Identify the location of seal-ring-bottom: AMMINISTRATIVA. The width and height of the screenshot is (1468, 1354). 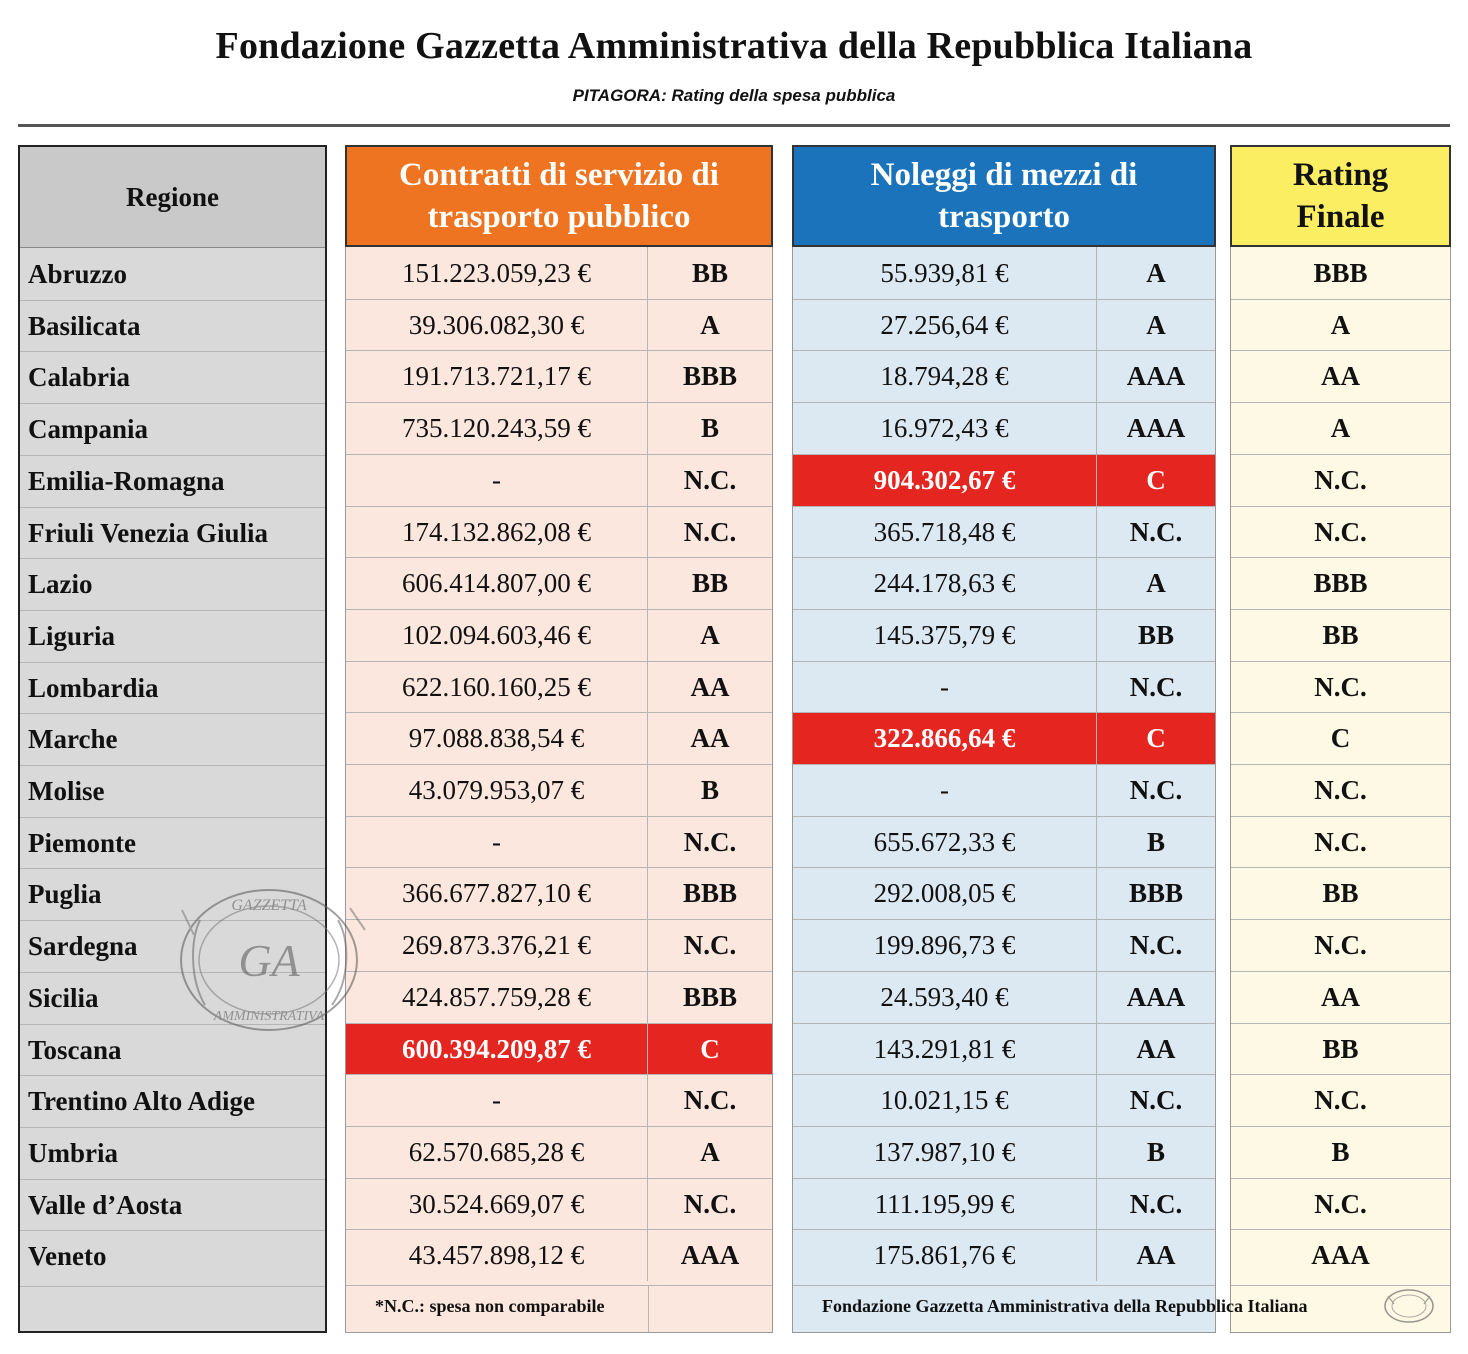
(269, 1016).